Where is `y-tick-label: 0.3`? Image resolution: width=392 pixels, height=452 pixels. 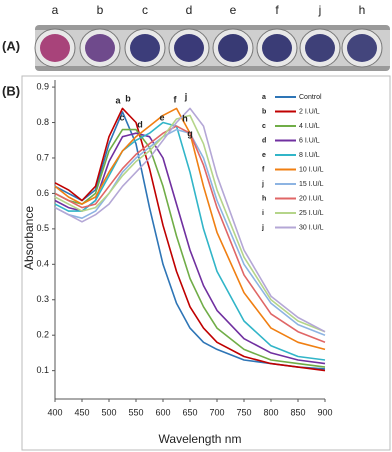
y-tick-label: 0.3 is located at coordinates (42, 299).